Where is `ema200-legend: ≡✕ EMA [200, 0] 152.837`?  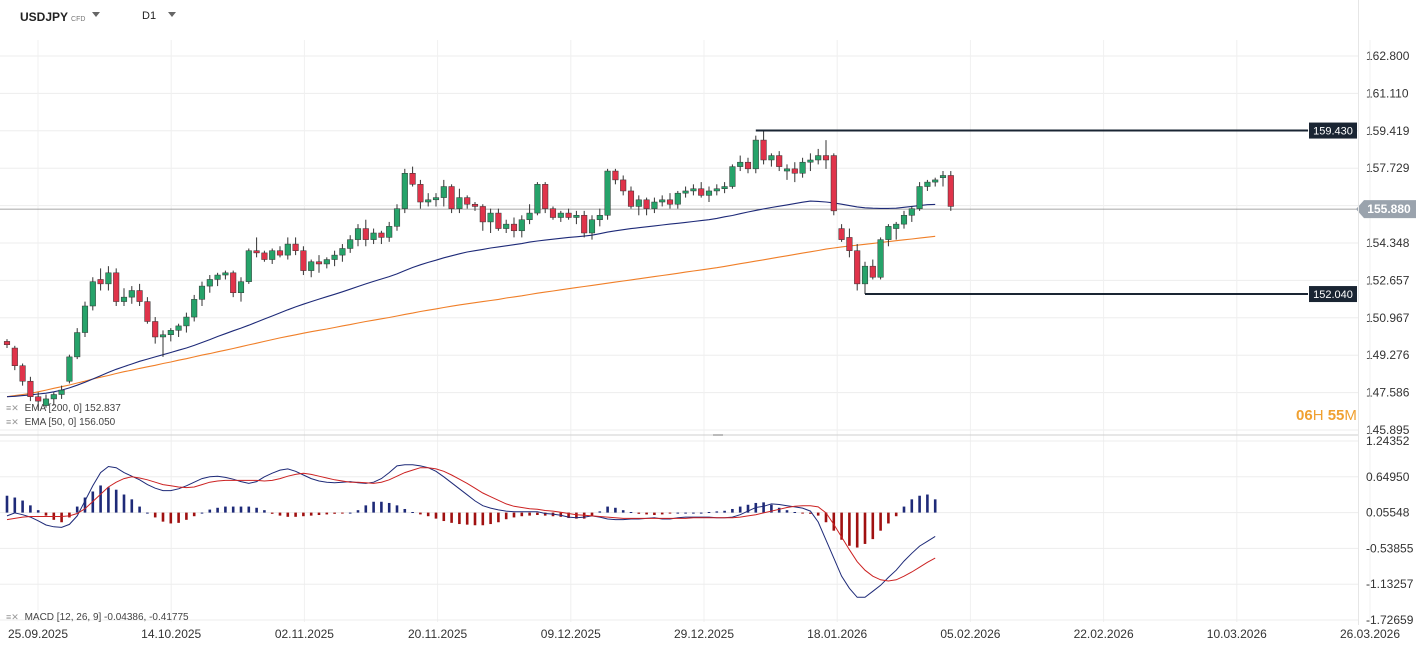
ema200-legend: ≡✕ EMA [200, 0] 152.837 is located at coordinates (63, 408).